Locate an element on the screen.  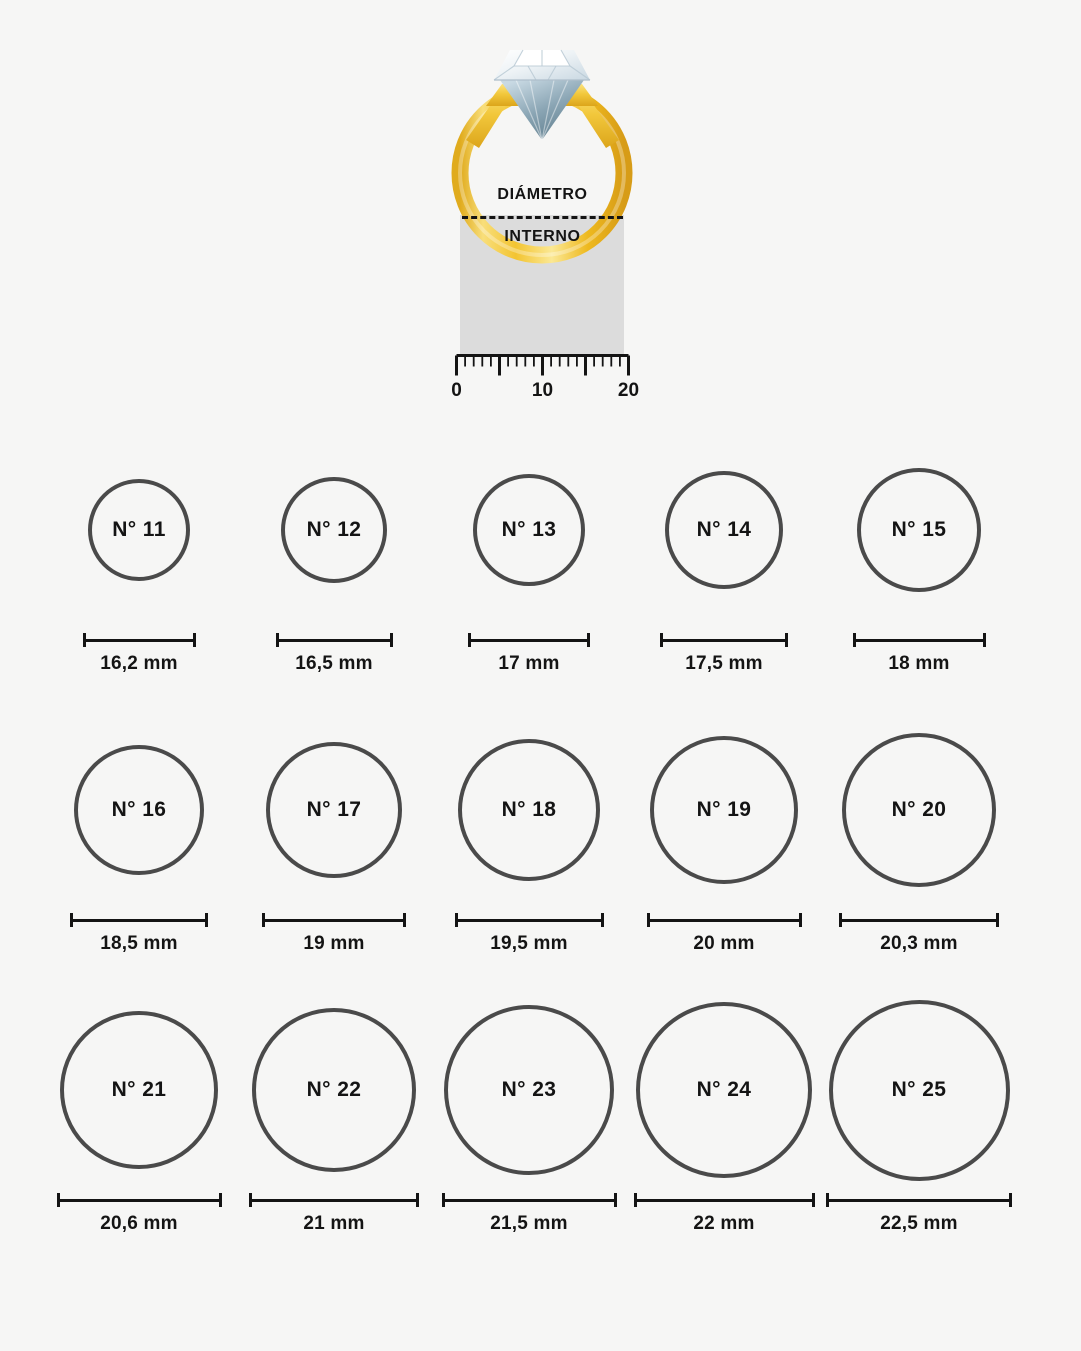
ring-circle-19: N° 19 is located at coordinates (724, 810).